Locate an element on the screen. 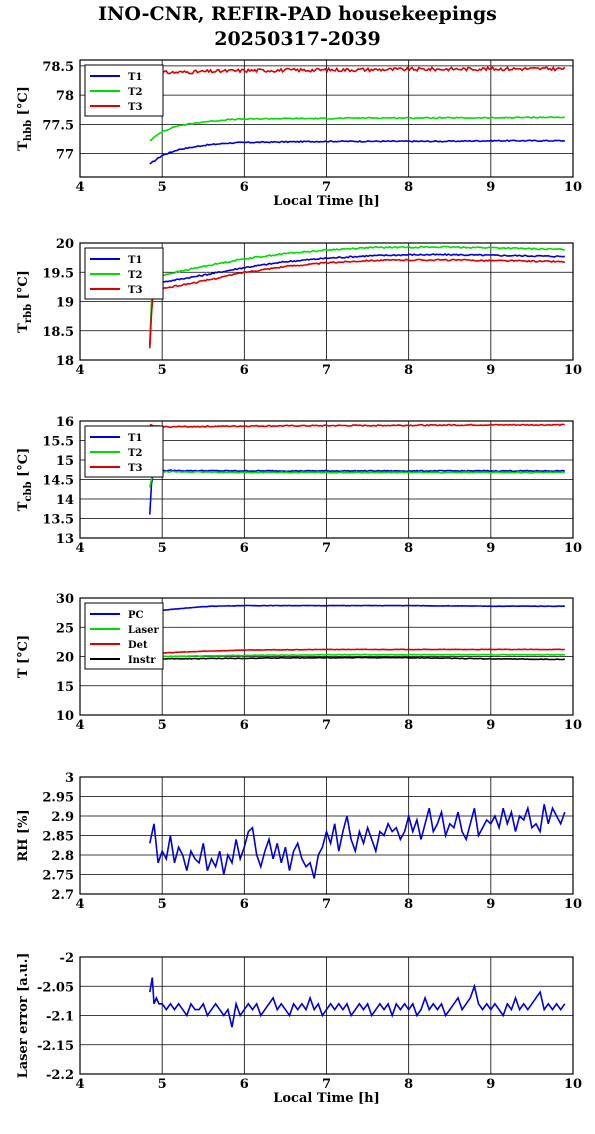  y-tick-label: 18 is located at coordinates (65, 361).